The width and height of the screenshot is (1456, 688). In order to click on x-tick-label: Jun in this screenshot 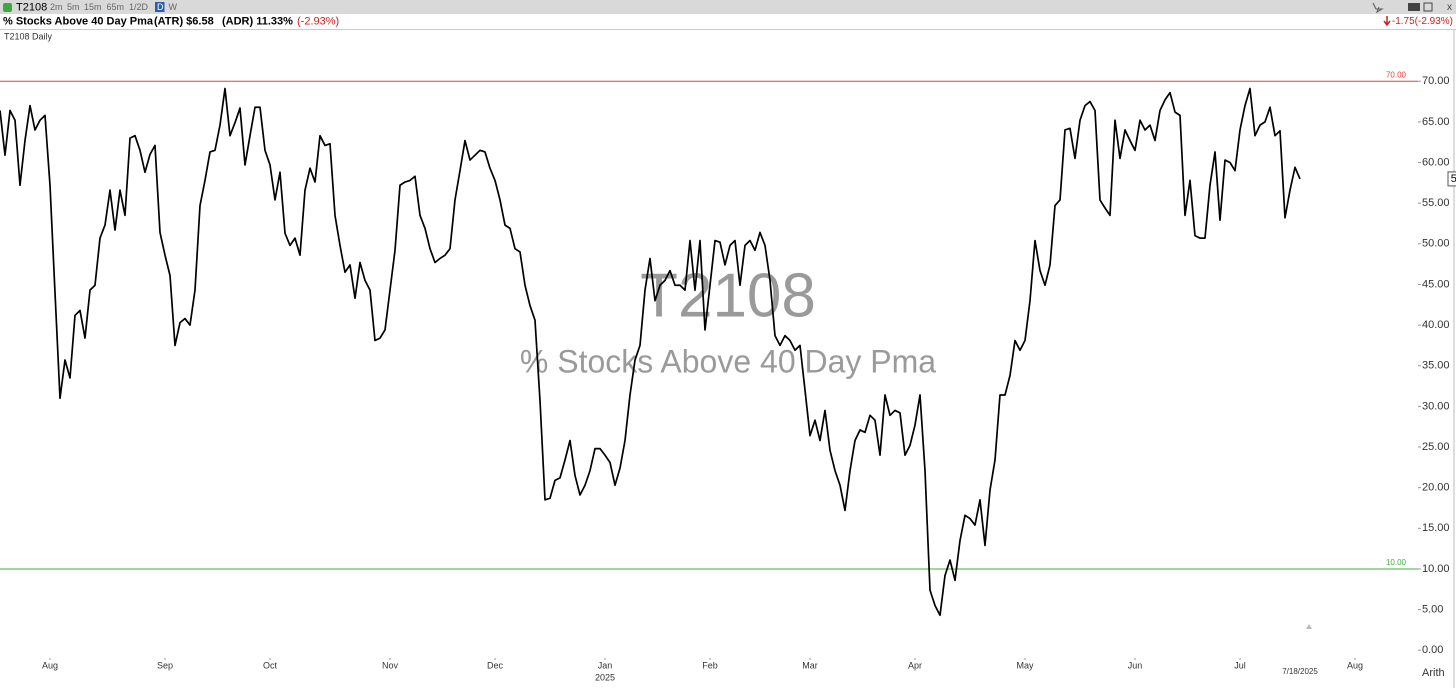, I will do `click(1135, 665)`.